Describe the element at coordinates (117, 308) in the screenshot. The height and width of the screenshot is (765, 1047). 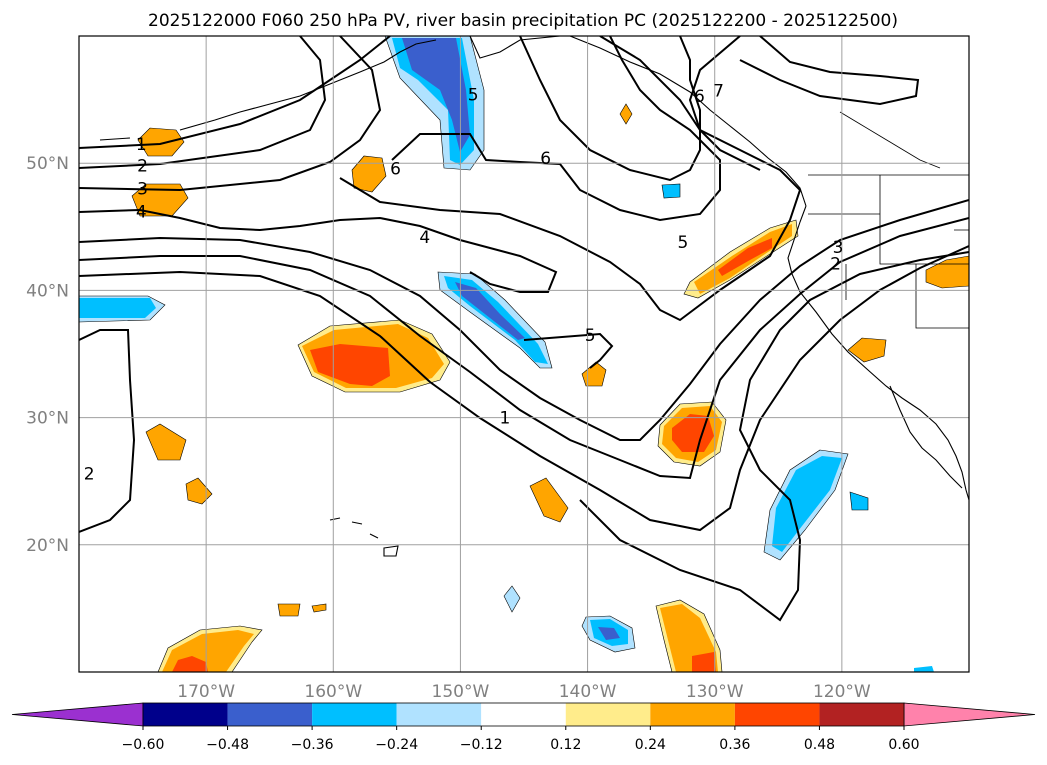
I see `blue-region-western-edge-core` at that location.